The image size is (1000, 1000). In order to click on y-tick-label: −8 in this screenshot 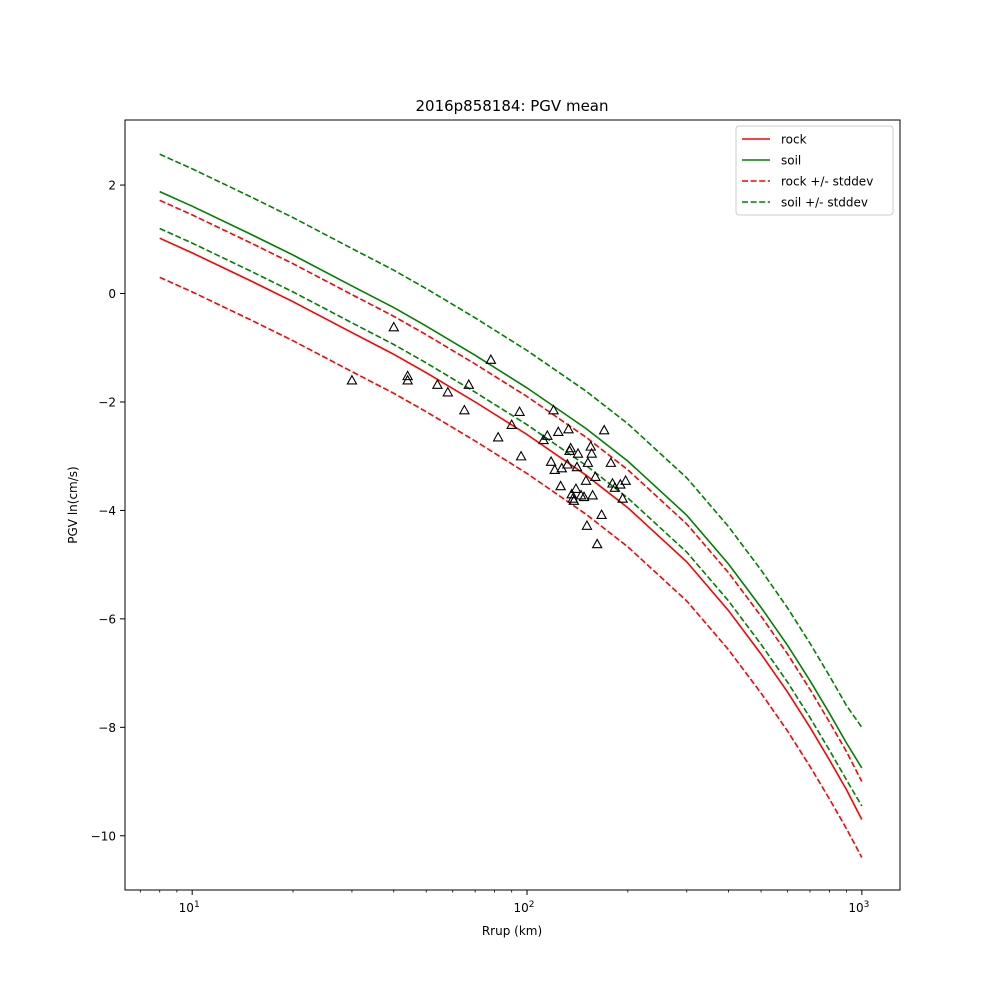, I will do `click(107, 728)`.